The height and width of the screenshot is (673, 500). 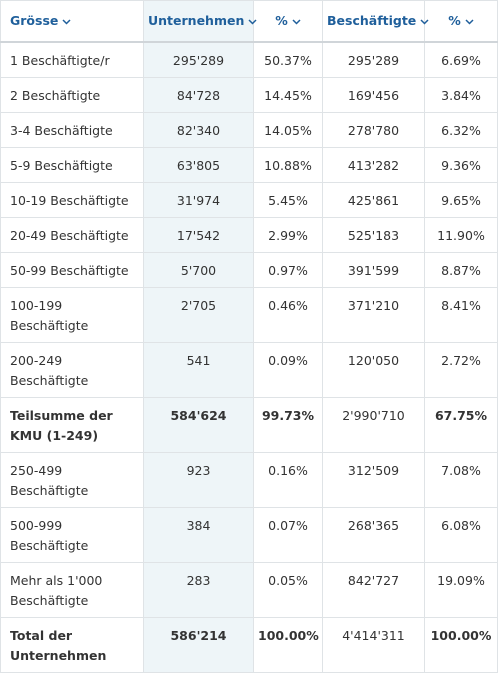 I want to click on table-row: 5-9 Beschäftigte 63'805 10.88% 413'282 9.36%, so click(x=249, y=165).